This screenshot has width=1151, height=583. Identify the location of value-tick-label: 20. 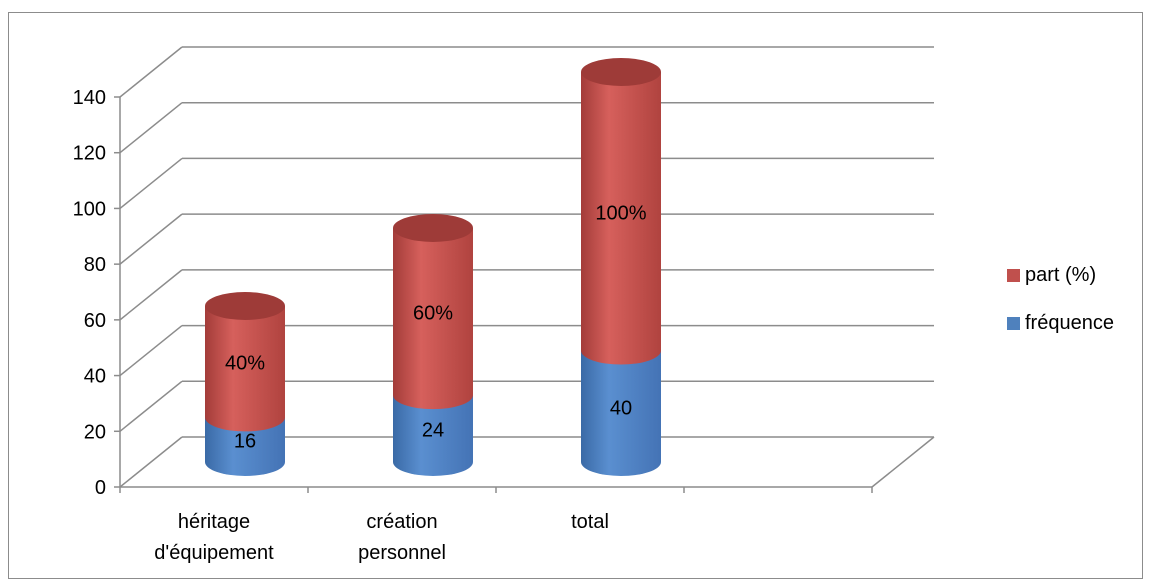
(95, 432).